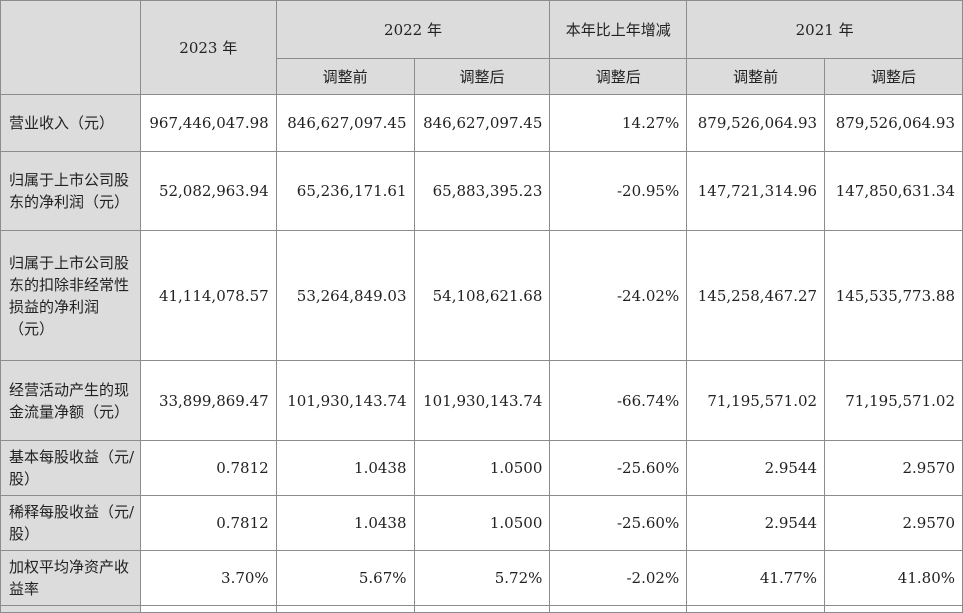  What do you see at coordinates (70, 191) in the screenshot?
I see `row-label-net-profit: 归属于上市公司股东的净利润（元）` at bounding box center [70, 191].